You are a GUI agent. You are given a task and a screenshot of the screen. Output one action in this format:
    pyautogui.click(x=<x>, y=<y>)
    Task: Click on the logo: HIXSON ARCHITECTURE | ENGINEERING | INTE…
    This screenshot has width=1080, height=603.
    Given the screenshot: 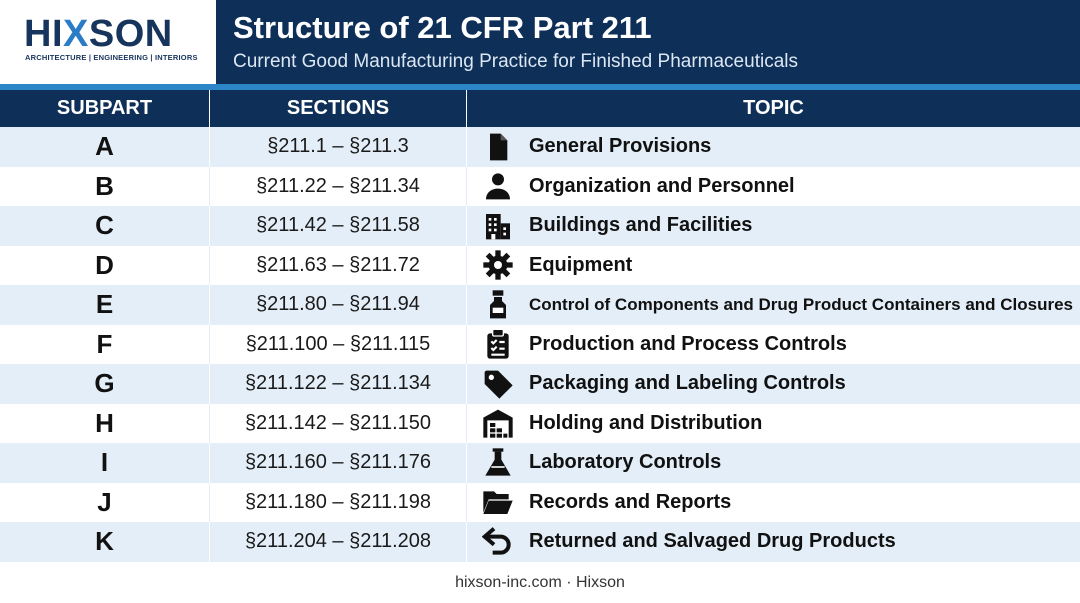 What is the action you would take?
    pyautogui.click(x=108, y=42)
    